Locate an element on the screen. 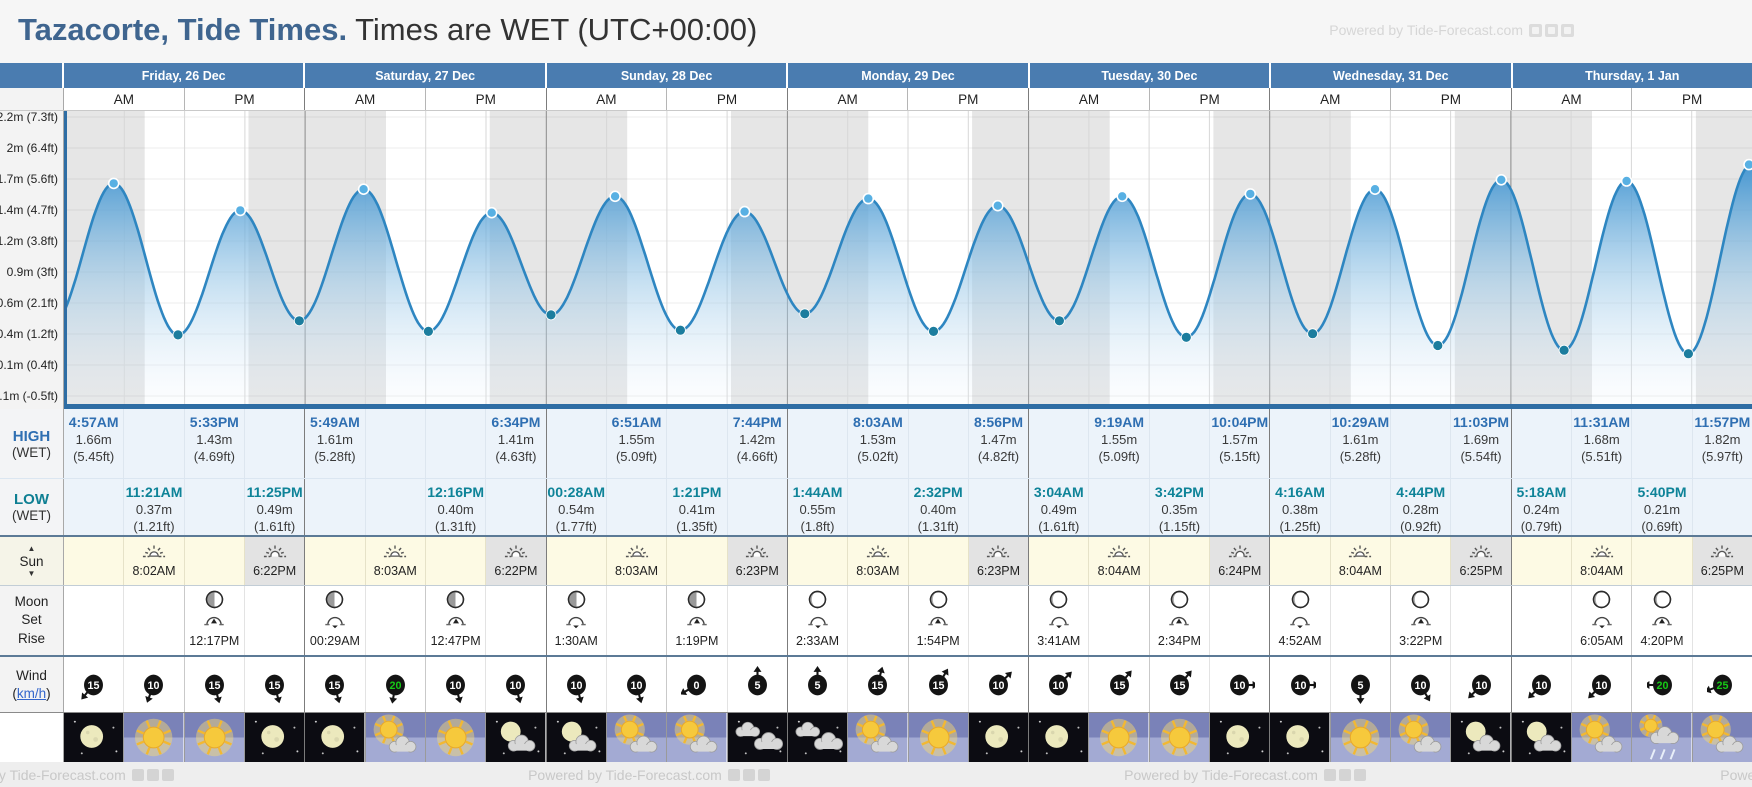  wind-arrow-icon: 0 is located at coordinates (694, 684).